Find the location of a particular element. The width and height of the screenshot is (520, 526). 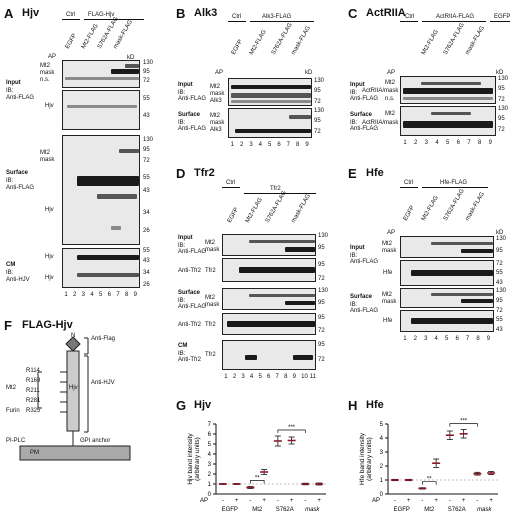

lane-number: 1 is located at coordinates (66, 295).